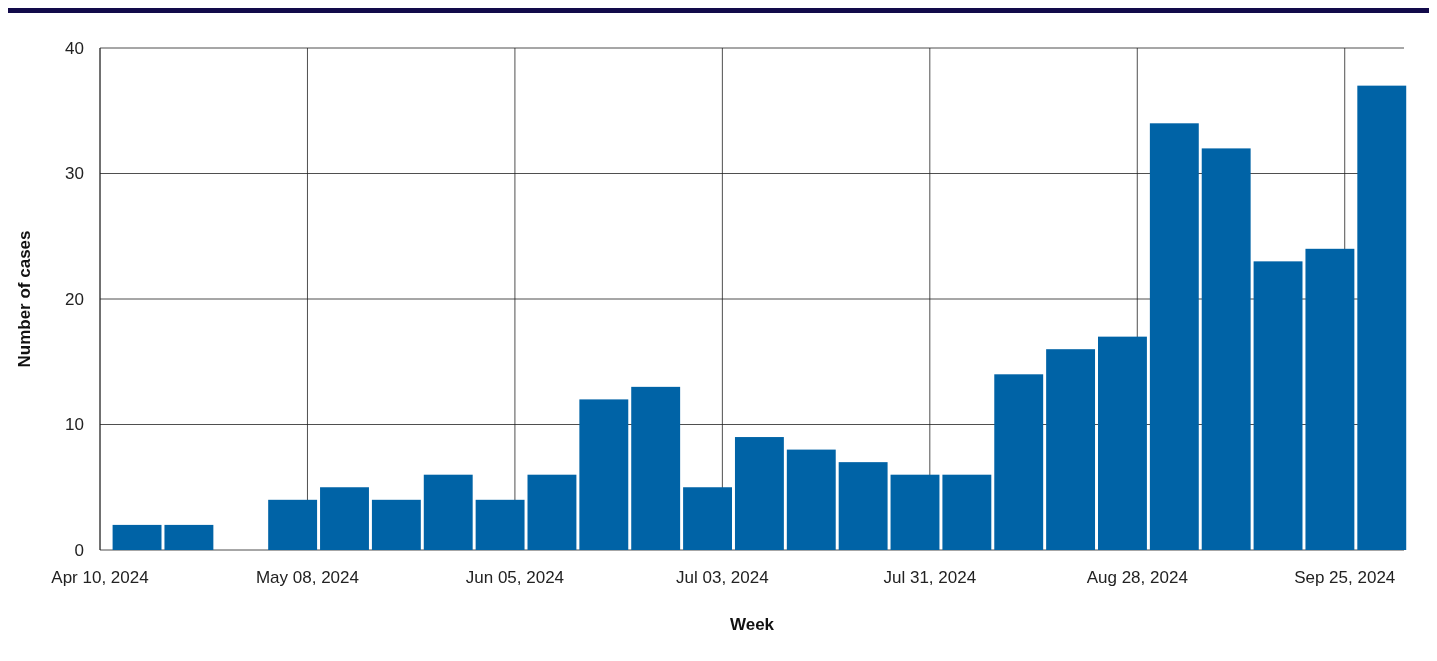 The height and width of the screenshot is (661, 1437). Describe the element at coordinates (752, 624) in the screenshot. I see `x-axis-title: Week` at that location.